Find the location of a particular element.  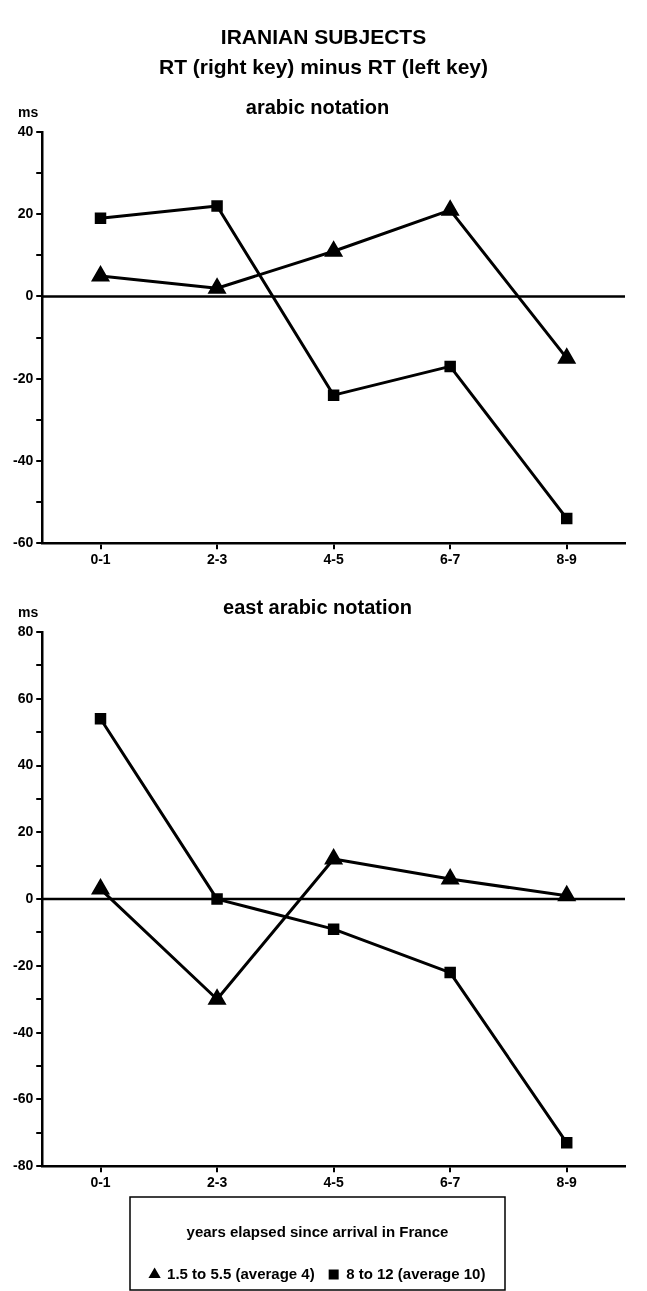

y-tick-label: 80 is located at coordinates (25, 630).